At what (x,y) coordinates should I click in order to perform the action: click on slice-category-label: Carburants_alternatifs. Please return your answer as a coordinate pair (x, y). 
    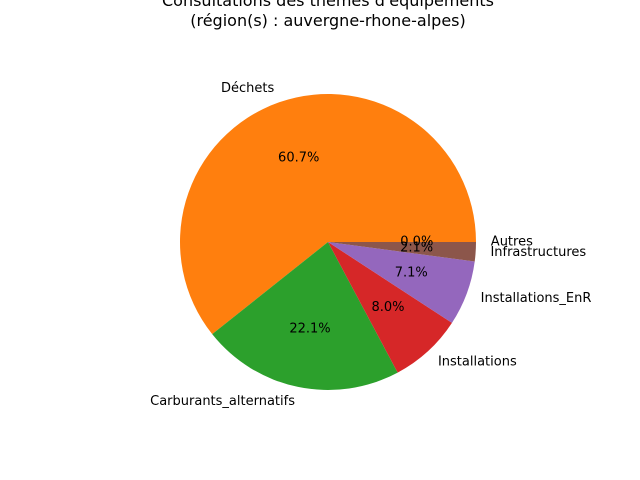
    Looking at the image, I should click on (222, 401).